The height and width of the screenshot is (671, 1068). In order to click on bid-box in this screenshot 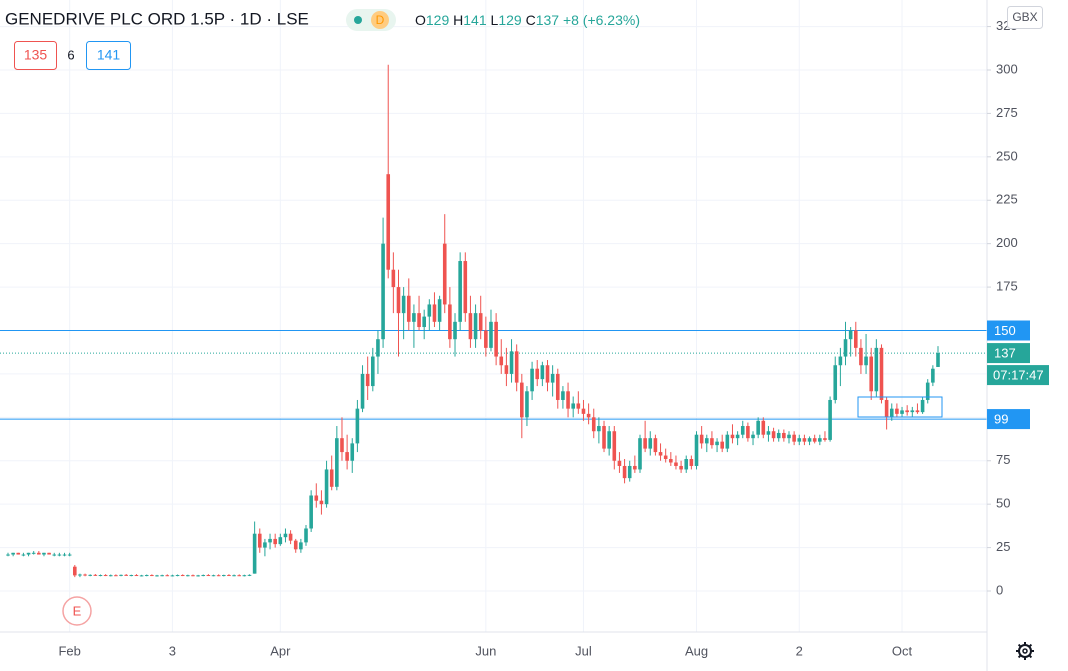, I will do `click(35, 55)`.